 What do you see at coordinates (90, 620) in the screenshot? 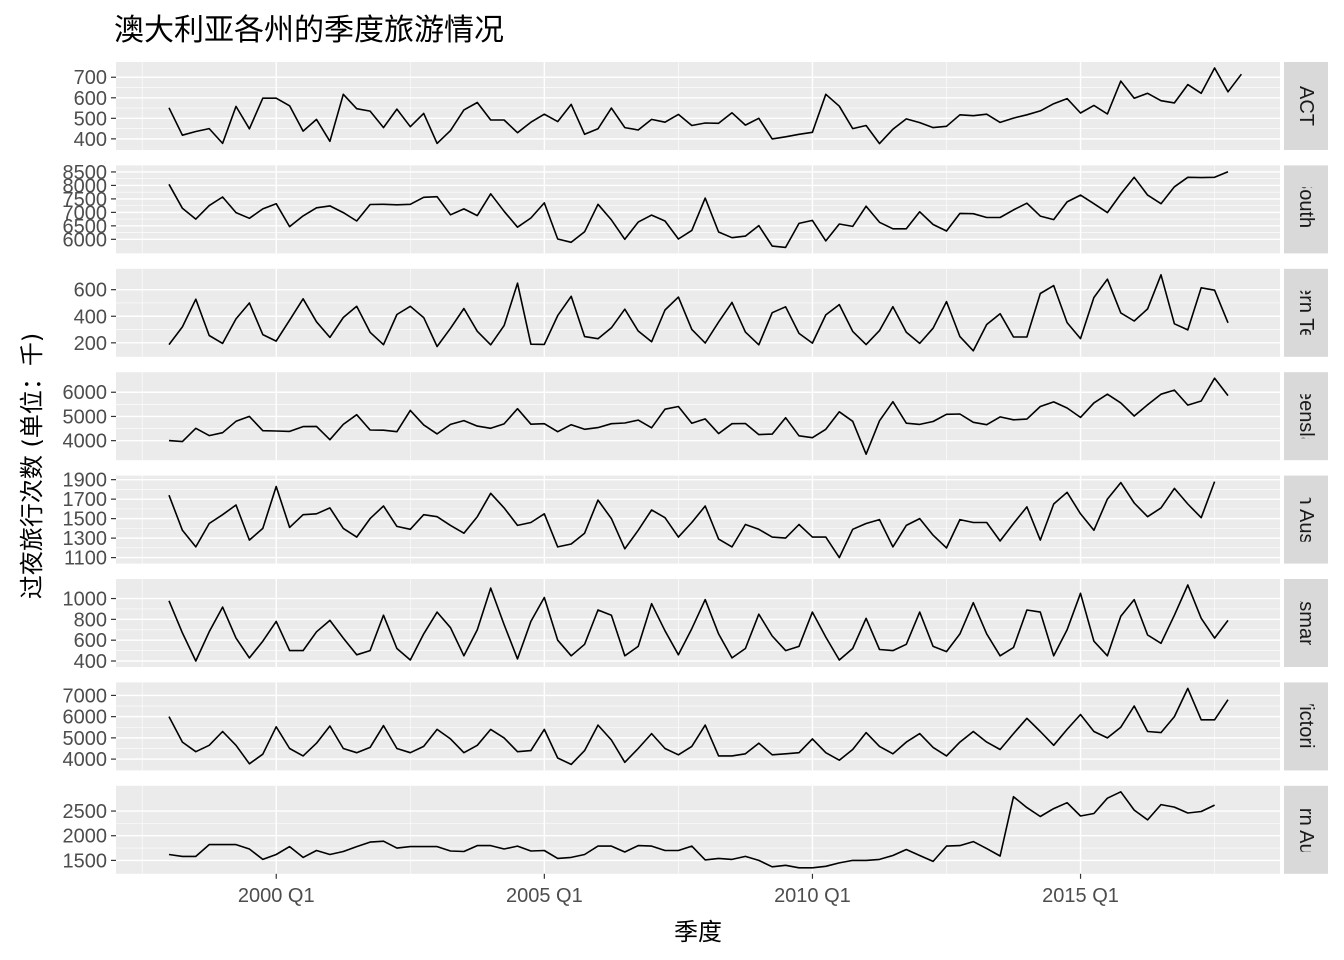
I see `y-tick-label: 800` at bounding box center [90, 620].